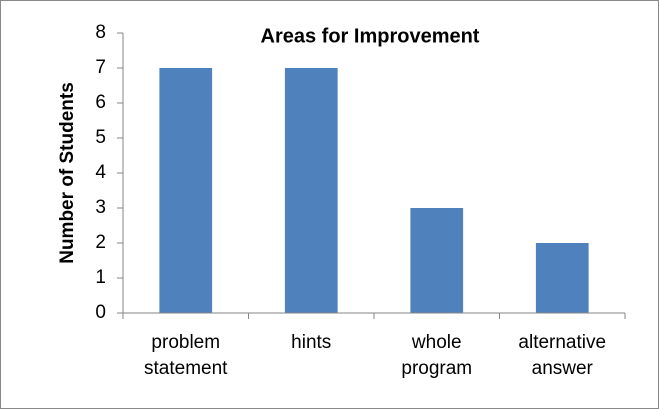  Describe the element at coordinates (100, 207) in the screenshot. I see `y-tick-label: 3` at that location.